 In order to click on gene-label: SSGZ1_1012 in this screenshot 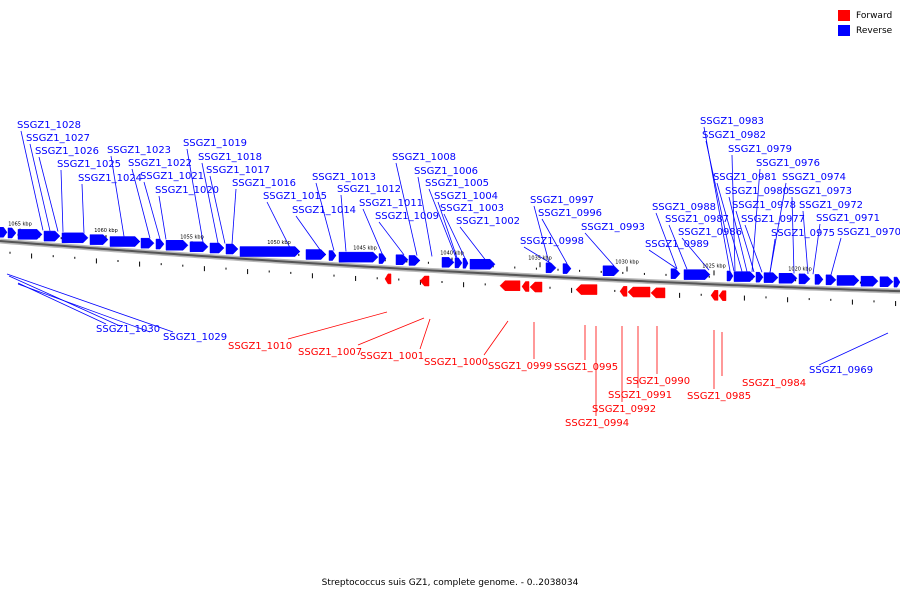, I will do `click(369, 189)`.